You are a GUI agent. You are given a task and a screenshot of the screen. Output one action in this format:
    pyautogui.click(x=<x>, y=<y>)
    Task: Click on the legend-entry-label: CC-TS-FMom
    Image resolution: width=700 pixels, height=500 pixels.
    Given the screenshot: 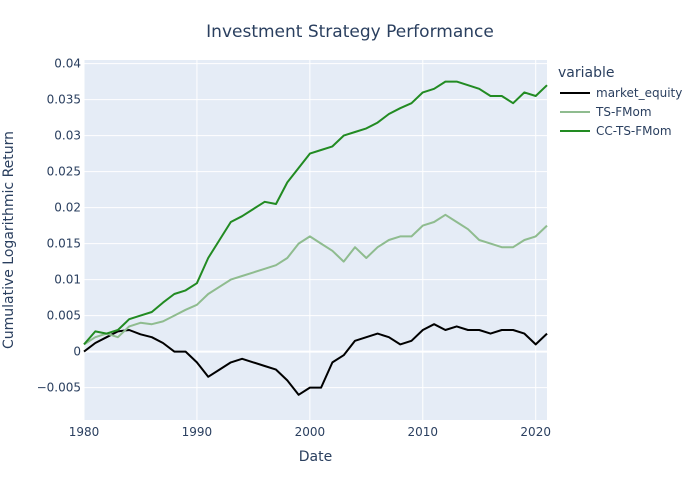 What is the action you would take?
    pyautogui.click(x=634, y=131)
    